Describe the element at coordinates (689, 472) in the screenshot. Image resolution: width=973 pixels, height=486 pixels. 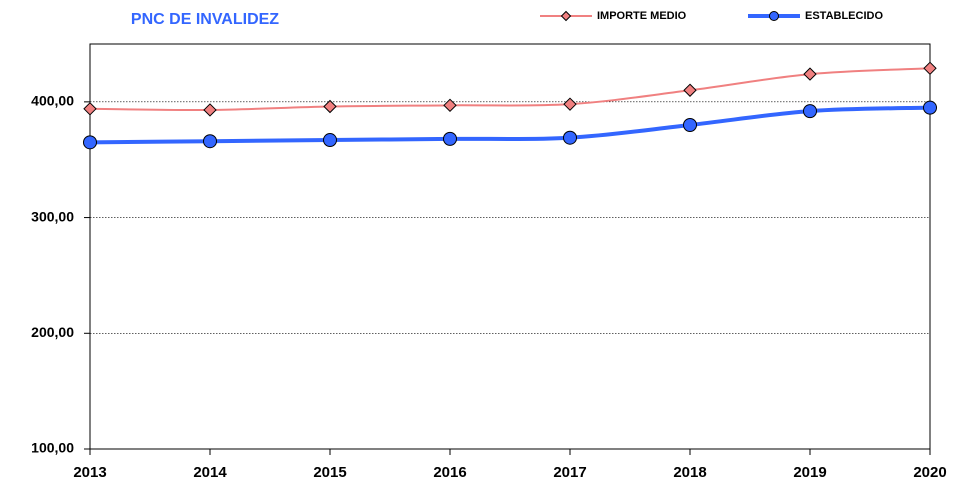
I see `x-tick-label: 2018` at that location.